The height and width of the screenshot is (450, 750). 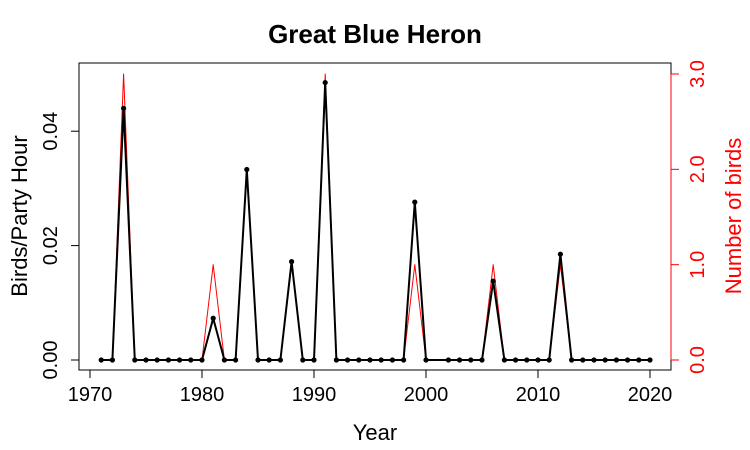 I want to click on y-left-tick-label: 0.02, so click(x=51, y=245).